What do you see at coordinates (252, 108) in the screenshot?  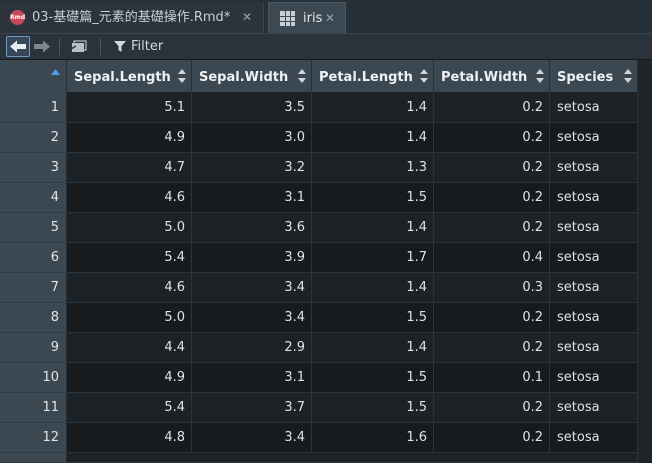 I see `table-cell: 3.5` at bounding box center [252, 108].